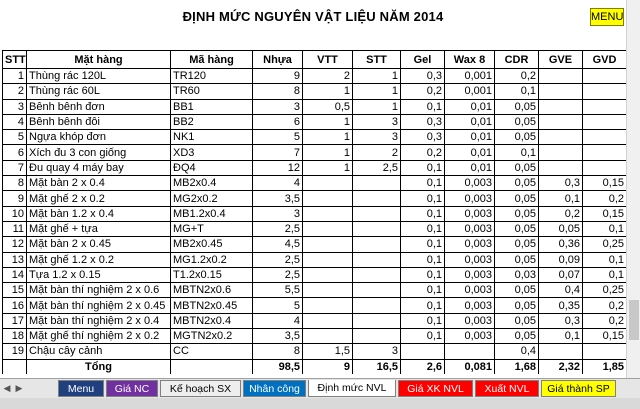 The height and width of the screenshot is (409, 640). What do you see at coordinates (435, 388) in the screenshot?
I see `sheet-tab-5: Giá XK NVL` at bounding box center [435, 388].